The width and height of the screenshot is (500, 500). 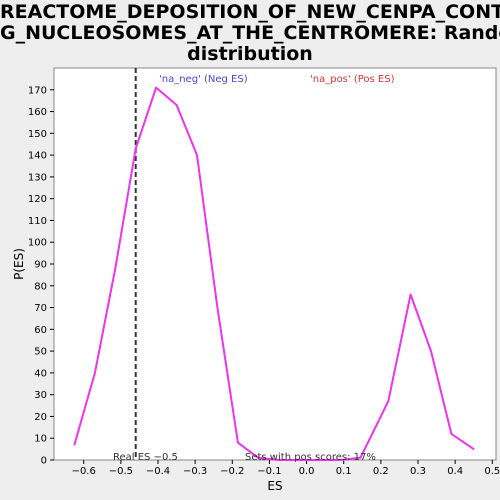 I want to click on x-axis-label: ES, so click(x=274, y=486).